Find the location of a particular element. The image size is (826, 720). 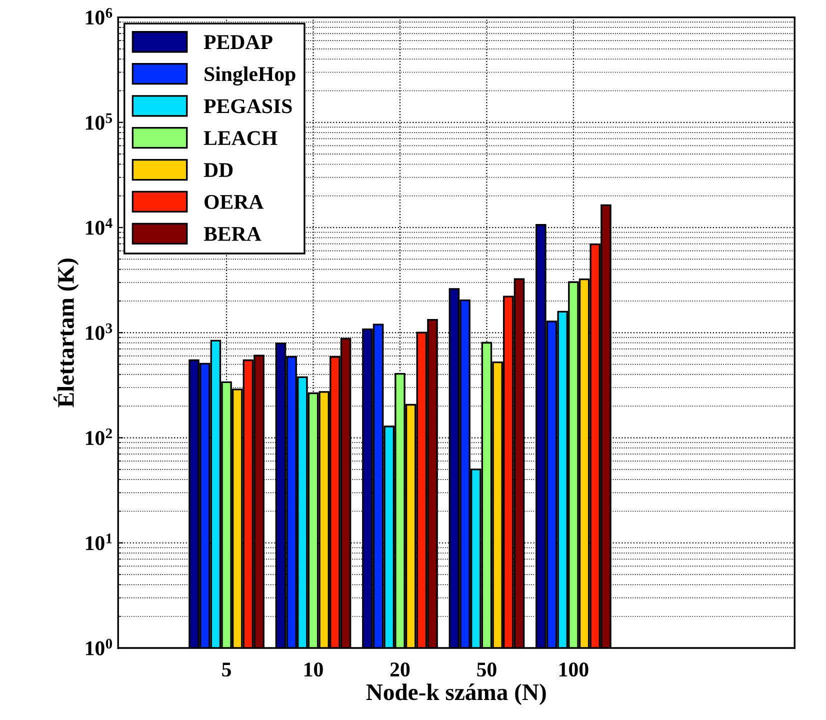

legend-label: OERA is located at coordinates (234, 202).